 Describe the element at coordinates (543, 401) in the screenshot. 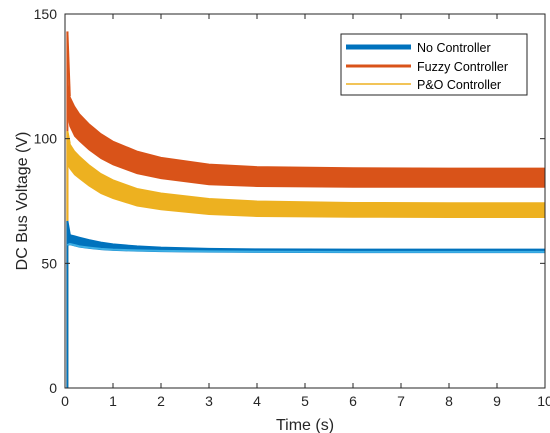

I see `x-tick-label: 10` at that location.